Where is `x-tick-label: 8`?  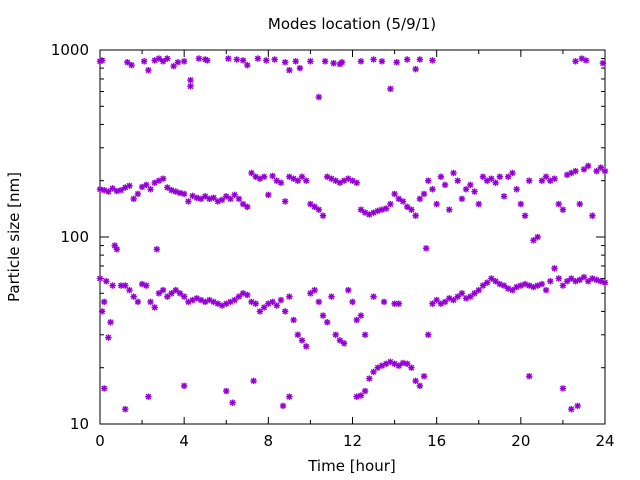 x-tick-label: 8 is located at coordinates (269, 441).